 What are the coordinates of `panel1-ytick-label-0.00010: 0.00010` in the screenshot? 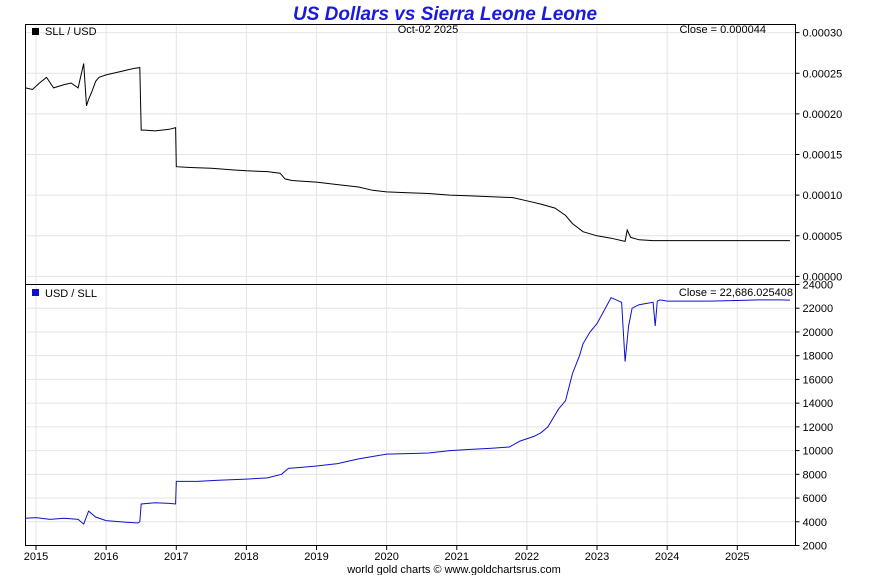 It's located at (823, 196).